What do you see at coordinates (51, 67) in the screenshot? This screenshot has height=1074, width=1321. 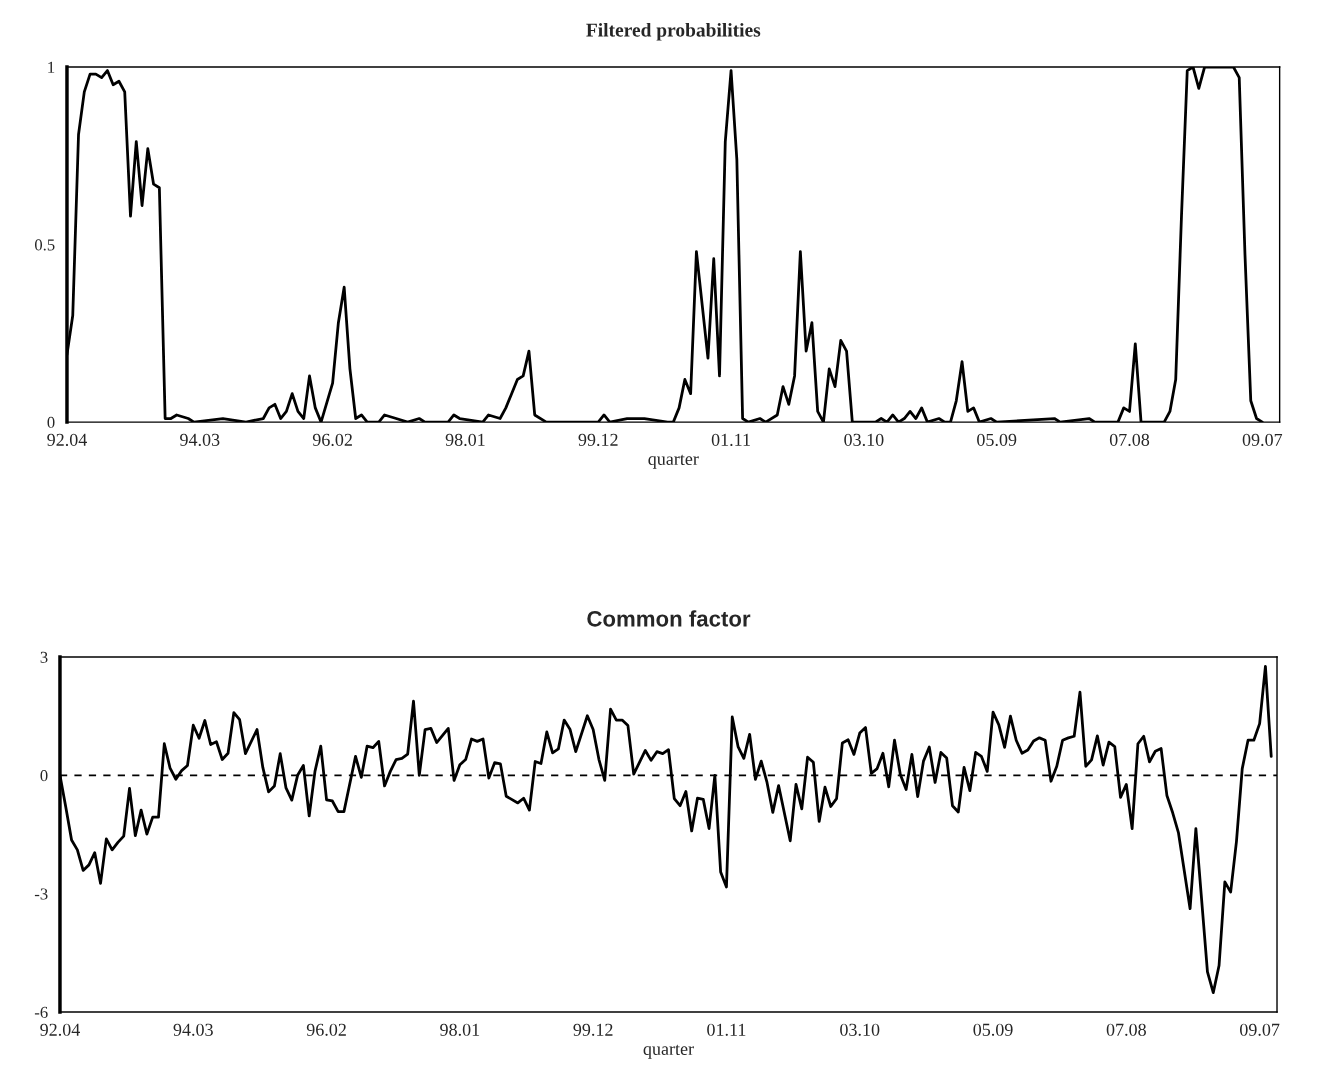 I see `y-tick-label: 1` at bounding box center [51, 67].